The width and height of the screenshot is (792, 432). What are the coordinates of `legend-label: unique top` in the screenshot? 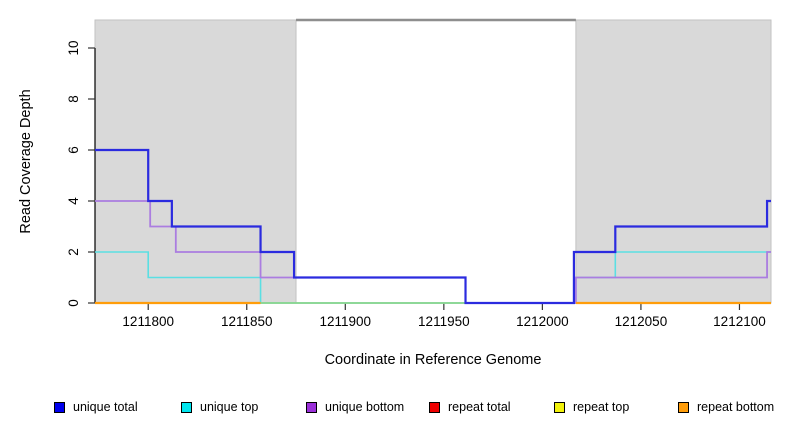 It's located at (229, 407).